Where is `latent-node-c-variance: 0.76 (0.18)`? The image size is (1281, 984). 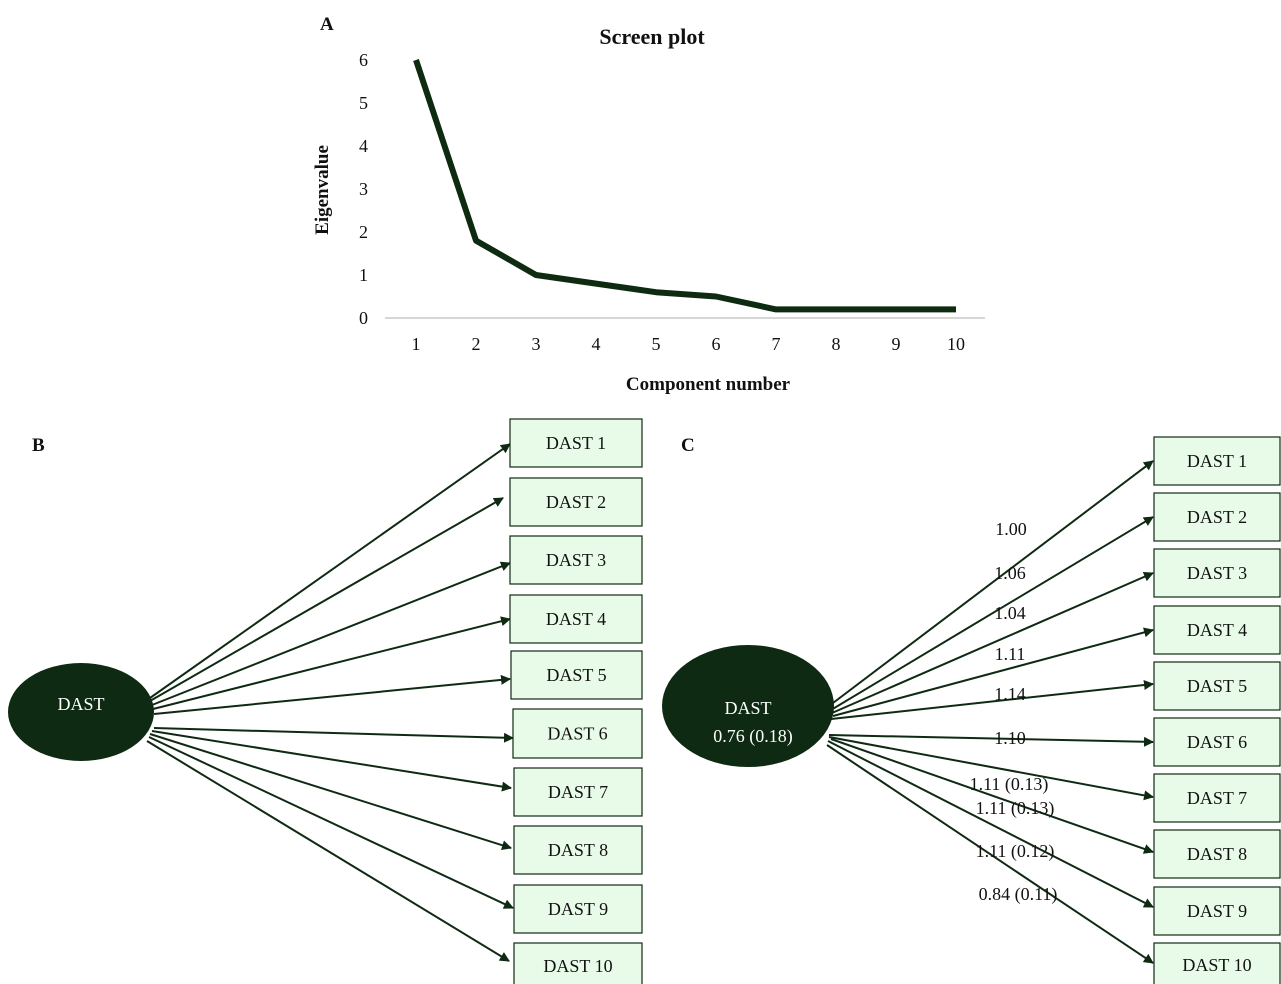
latent-node-c-variance: 0.76 (0.18) is located at coordinates (753, 736).